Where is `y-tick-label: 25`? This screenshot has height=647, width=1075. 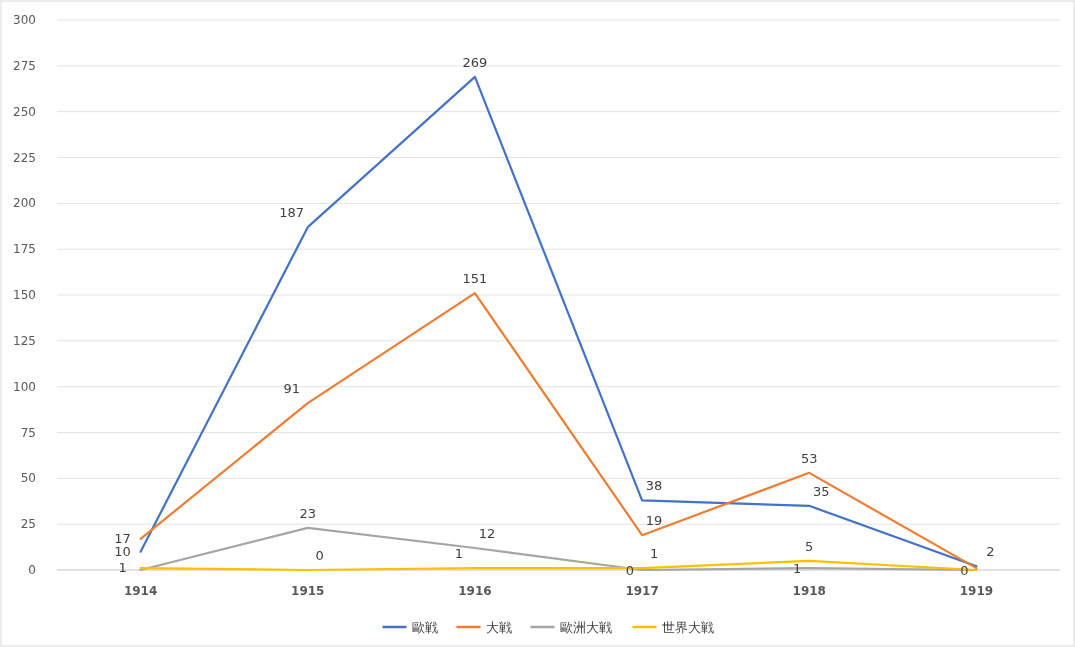
y-tick-label: 25 is located at coordinates (28, 524).